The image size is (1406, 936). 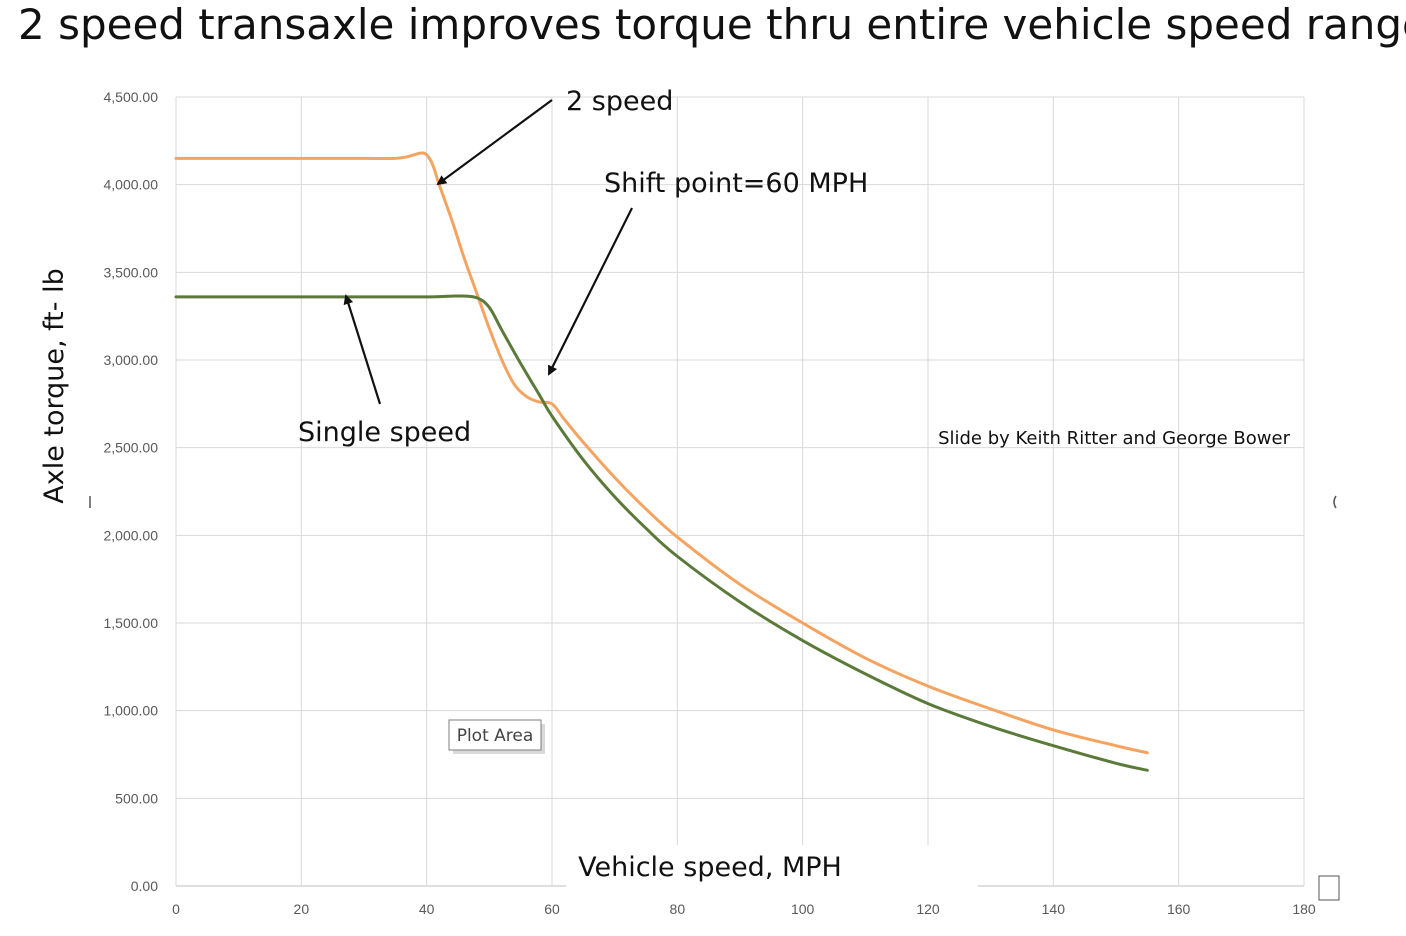 I want to click on x-tick-label: 0, so click(x=176, y=909).